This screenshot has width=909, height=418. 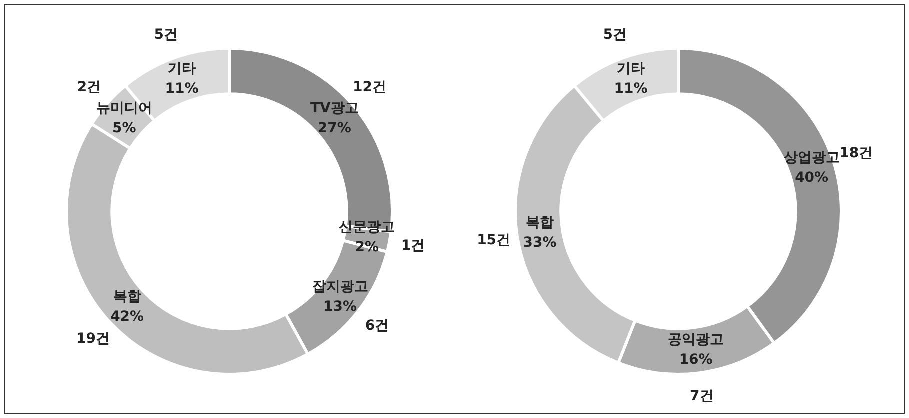 I want to click on text: 7건, so click(x=702, y=396).